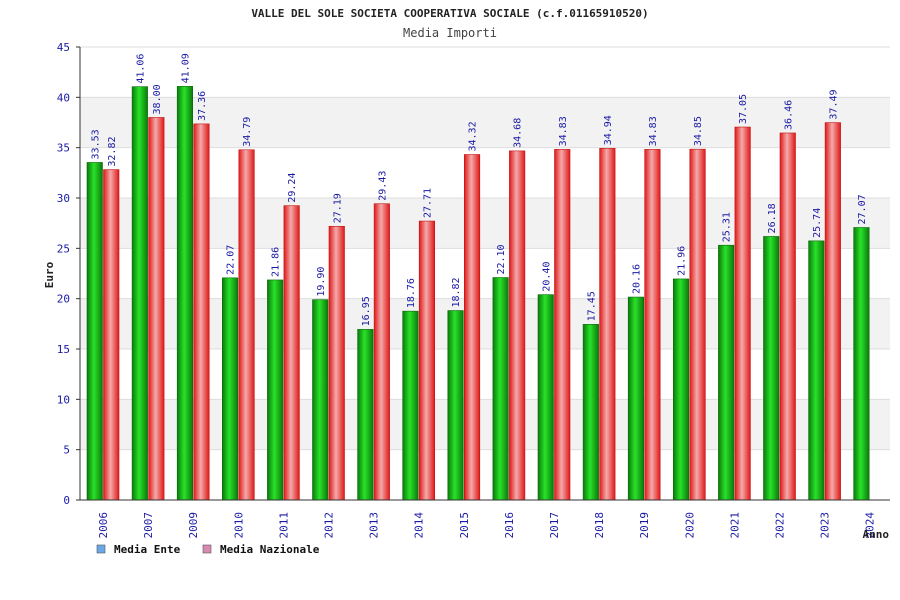 The image size is (900, 600). What do you see at coordinates (103, 525) in the screenshot?
I see `x-tick-label-2006: 2006` at bounding box center [103, 525].